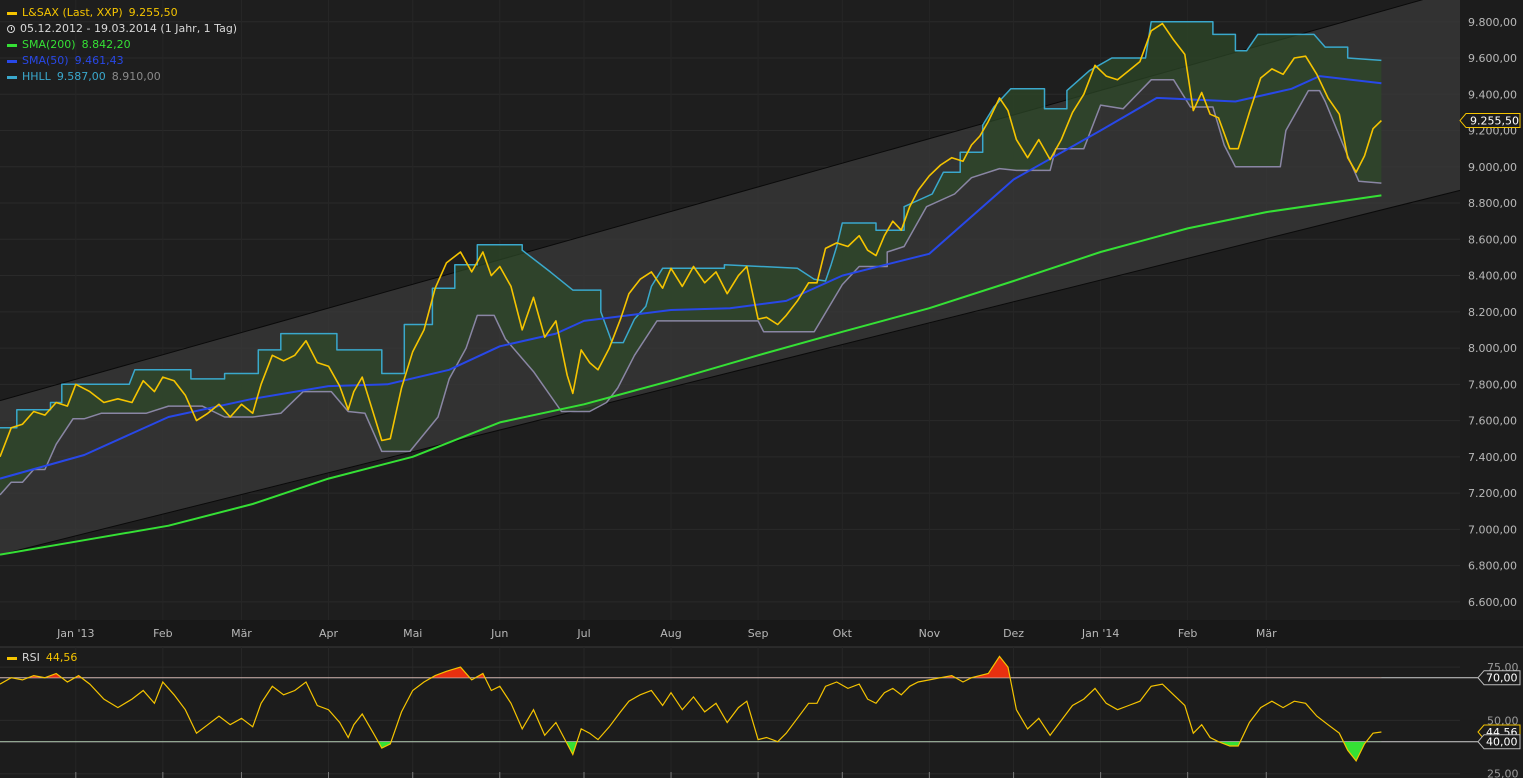  Describe the element at coordinates (99, 60) in the screenshot. I see `legend-sma50-value: 9.461,43` at that location.